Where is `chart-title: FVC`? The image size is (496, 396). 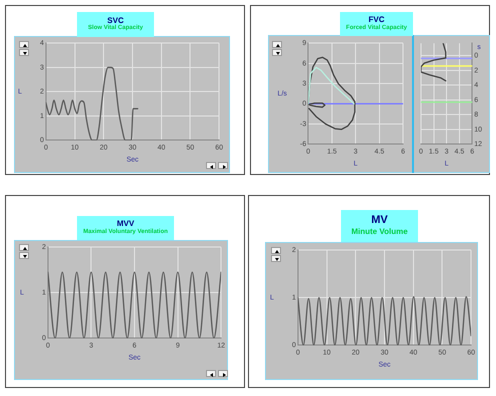
chart-title: FVC is located at coordinates (377, 19).